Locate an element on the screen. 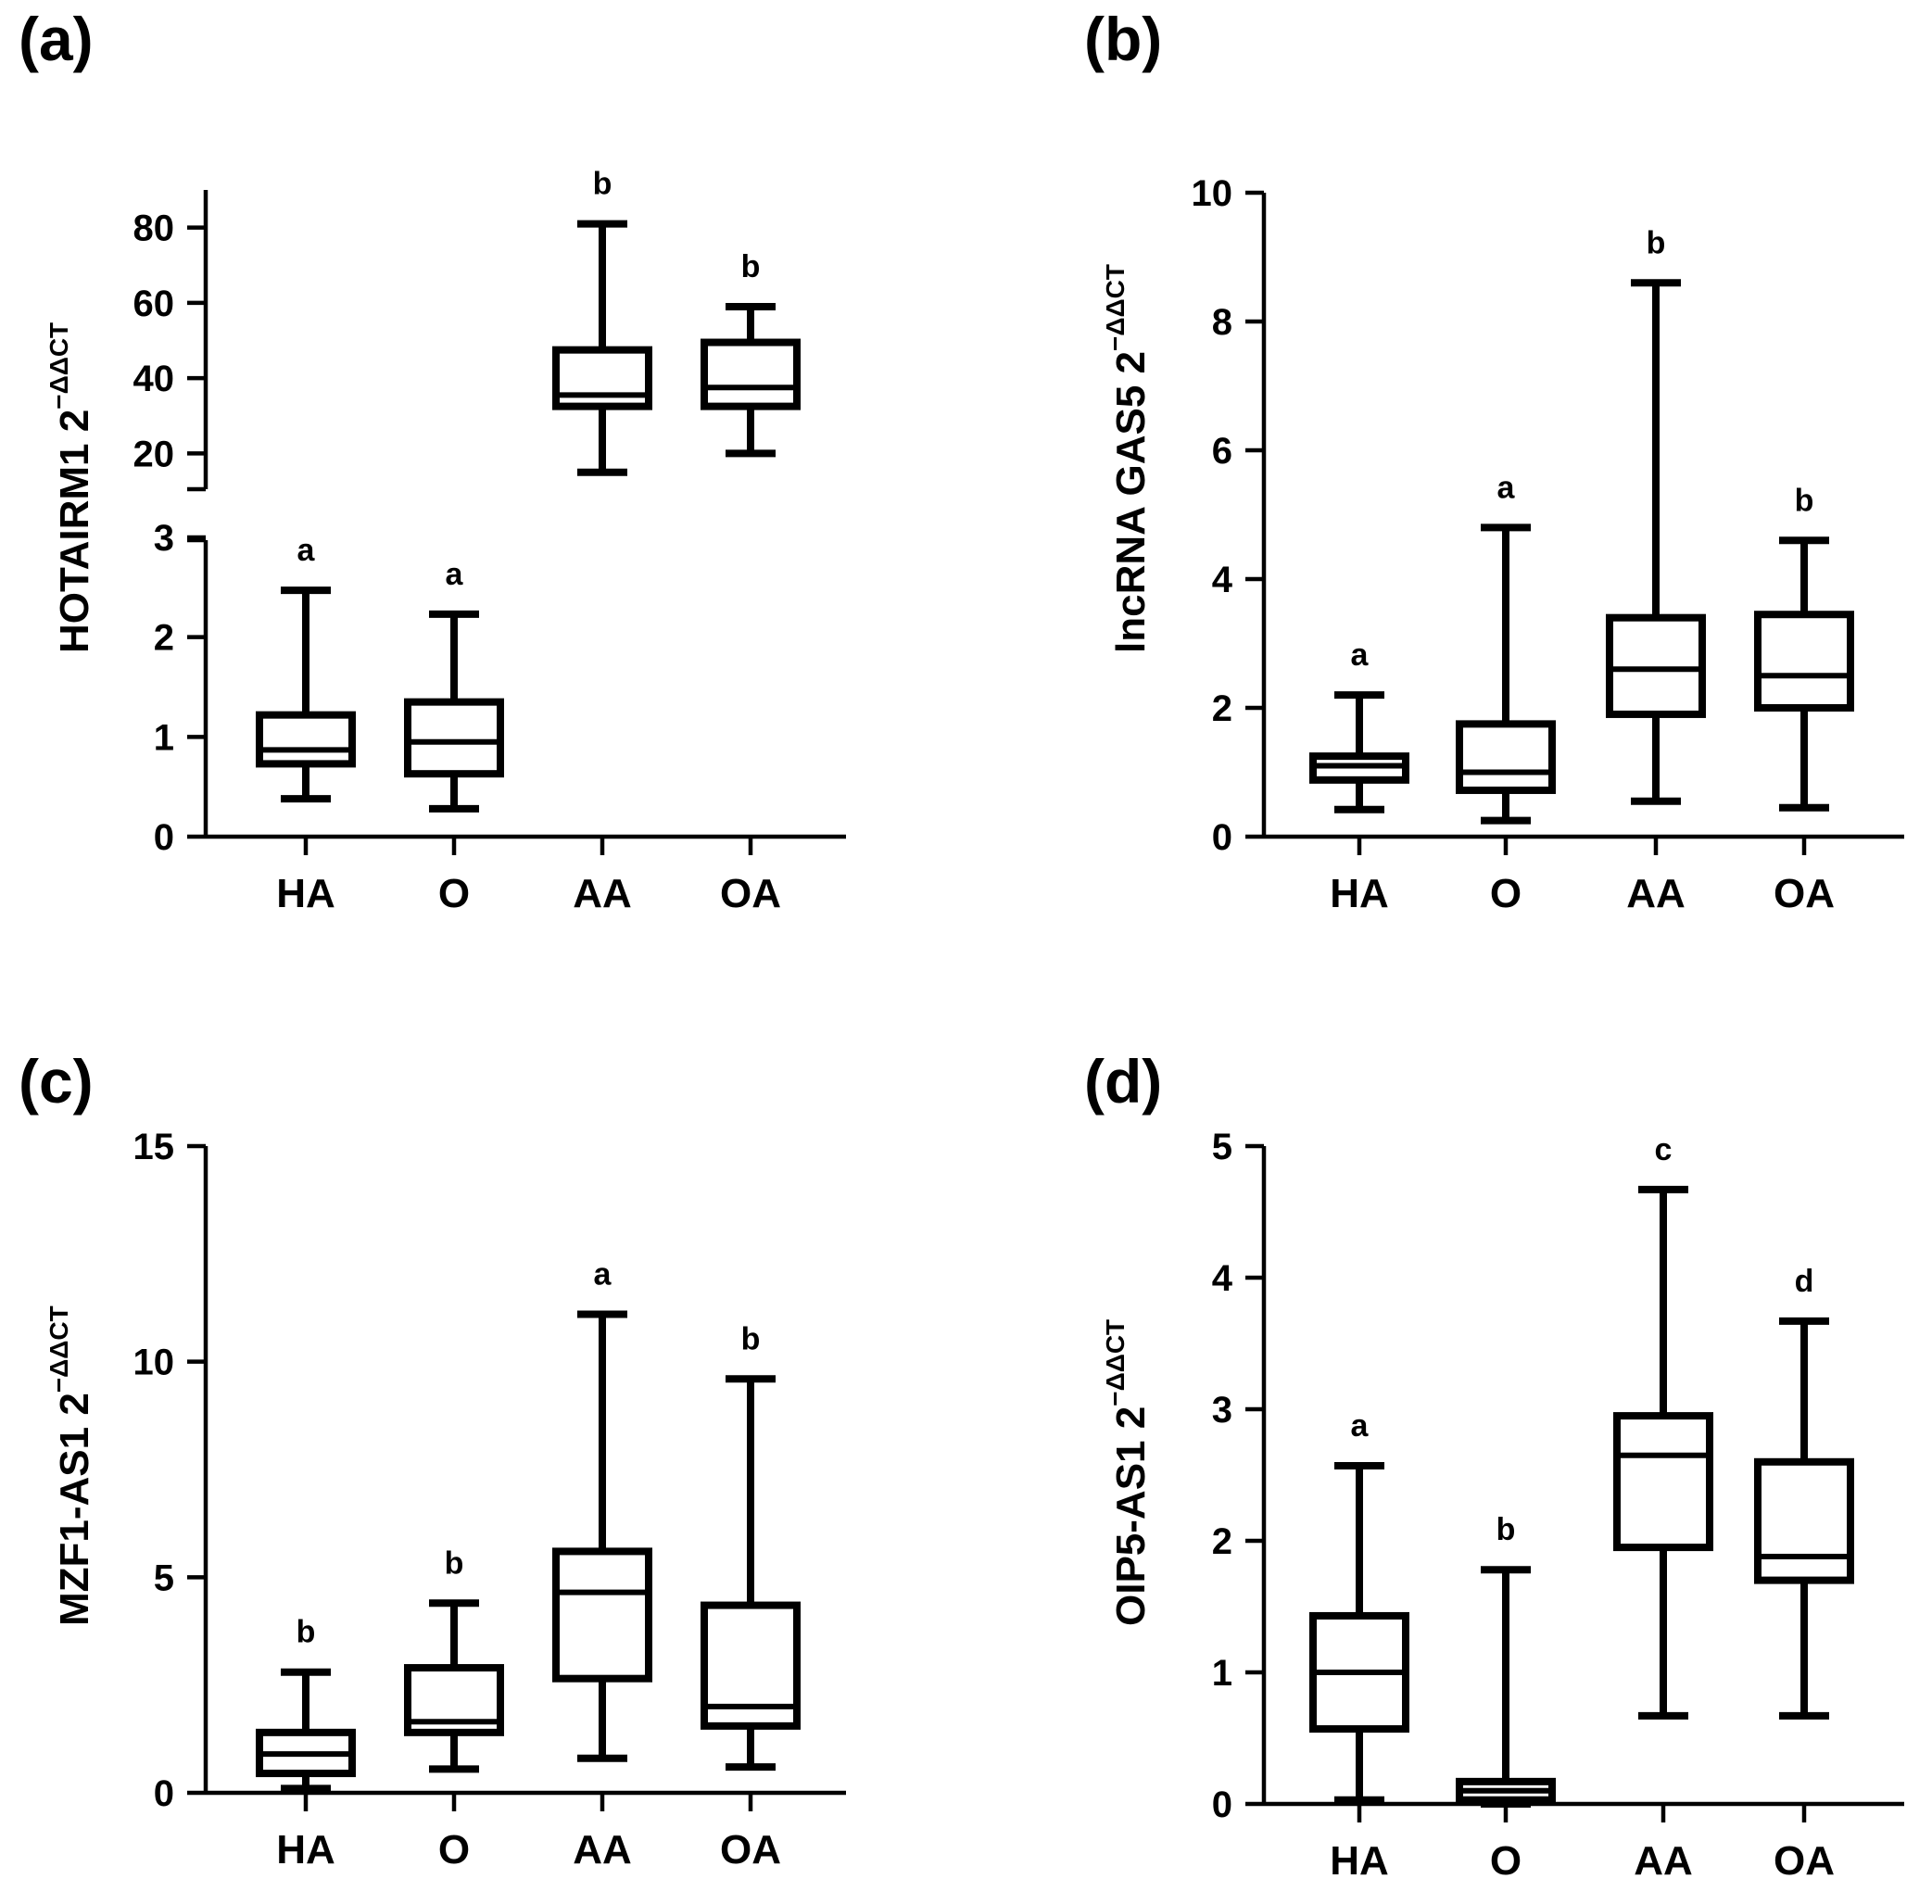  y-tick-label: 80 is located at coordinates (154, 228).